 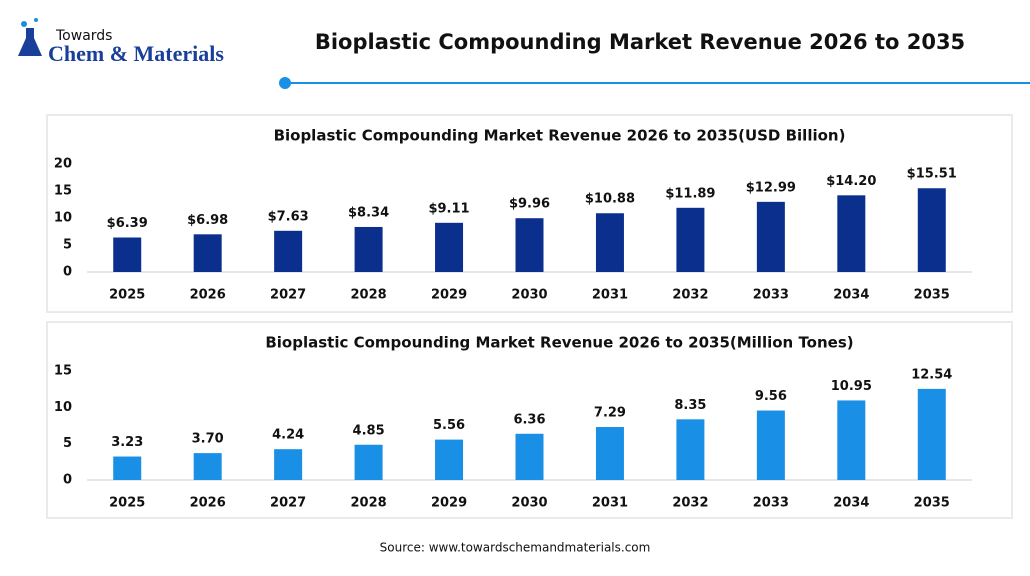 What do you see at coordinates (208, 439) in the screenshot?
I see `value-label: 3.70` at bounding box center [208, 439].